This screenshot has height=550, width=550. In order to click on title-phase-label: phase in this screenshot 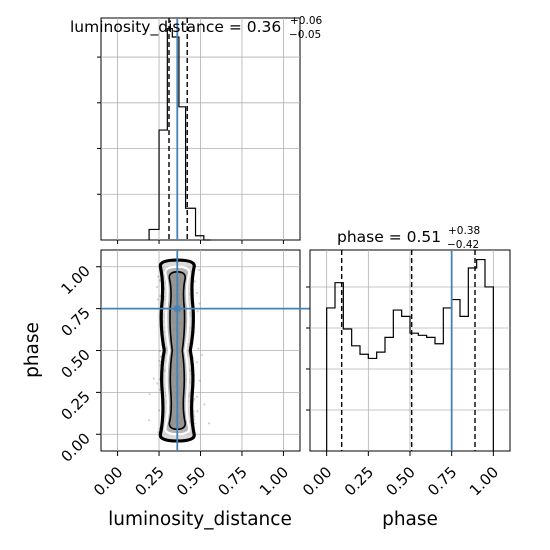, I will do `click(360, 237)`.